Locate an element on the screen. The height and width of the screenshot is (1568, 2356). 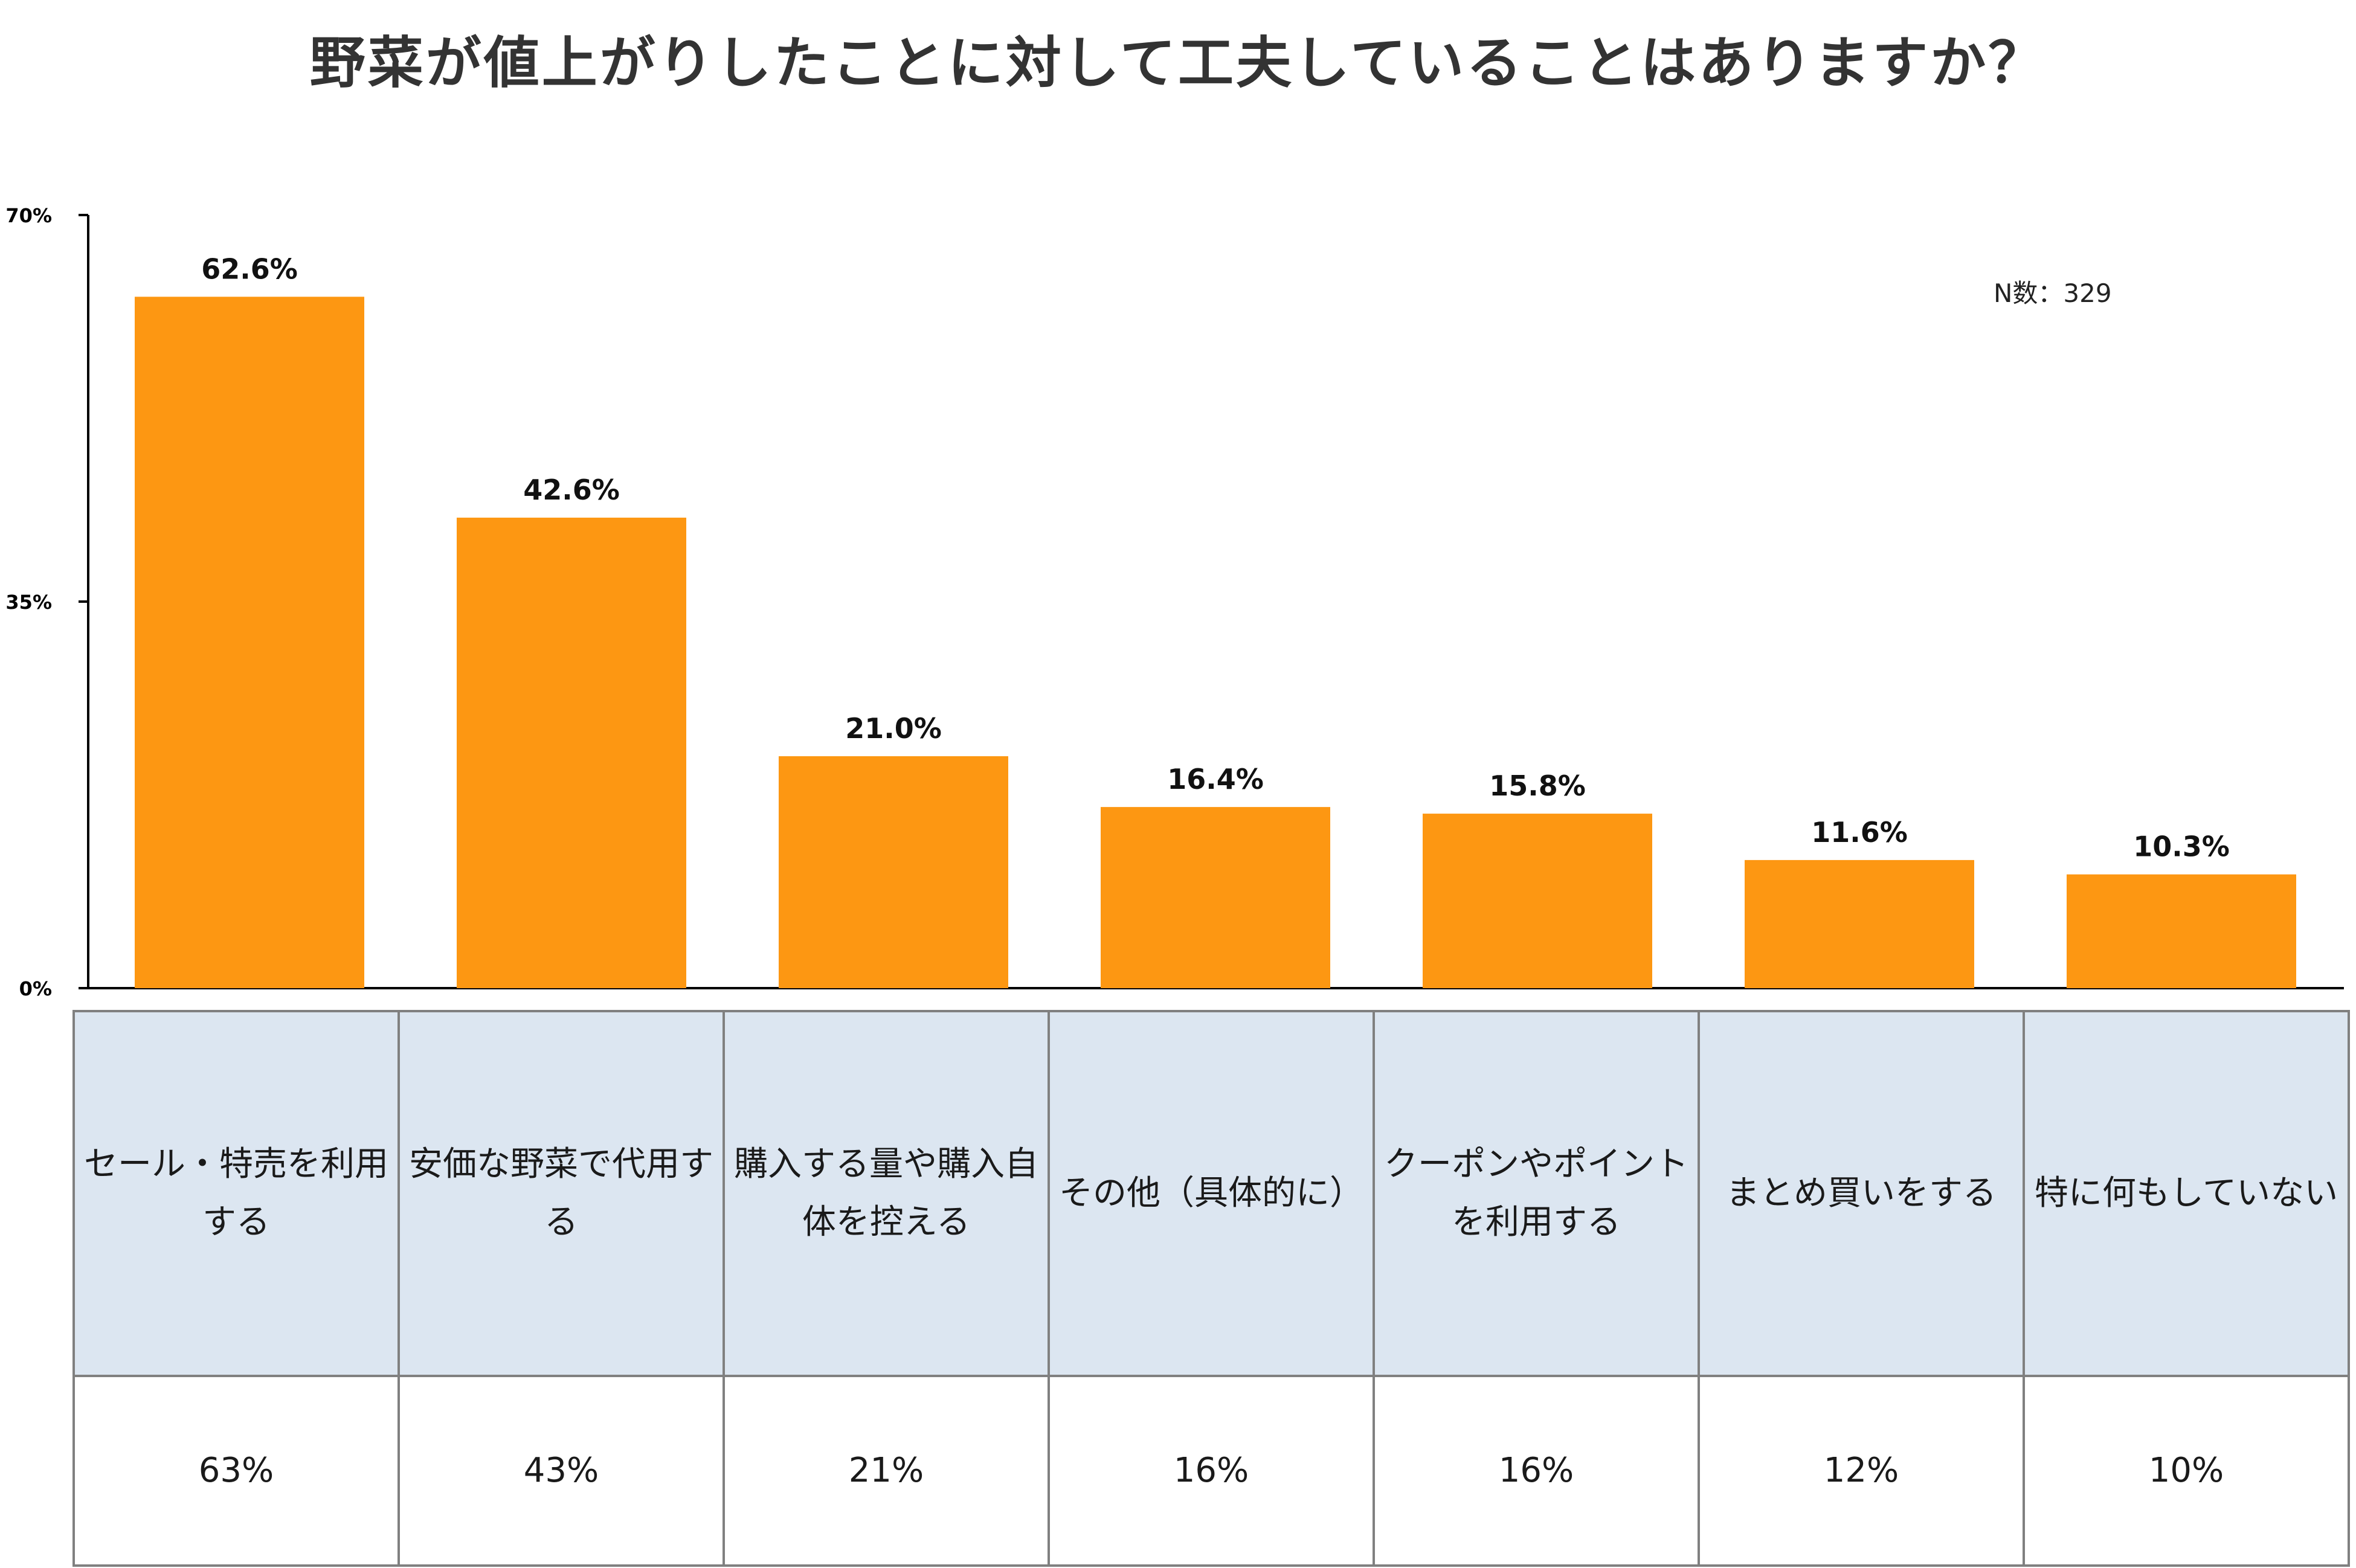
bar-data-label: 62.6% is located at coordinates (250, 268).